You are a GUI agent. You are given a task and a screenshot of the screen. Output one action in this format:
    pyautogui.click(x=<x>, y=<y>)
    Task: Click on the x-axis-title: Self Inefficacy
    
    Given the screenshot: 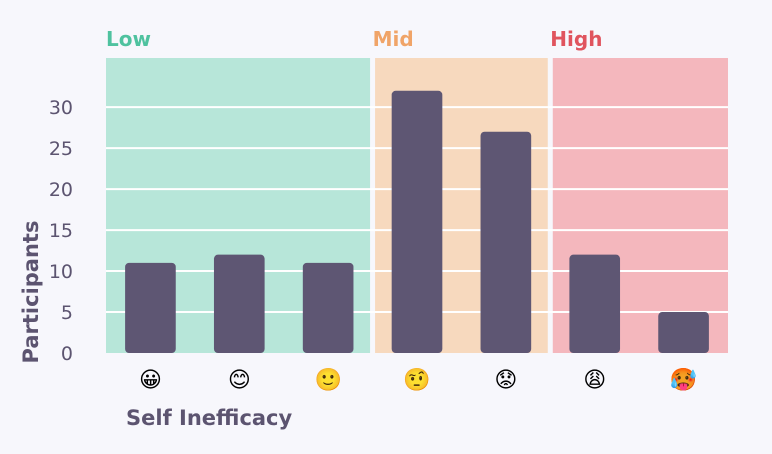 What is the action you would take?
    pyautogui.click(x=209, y=418)
    